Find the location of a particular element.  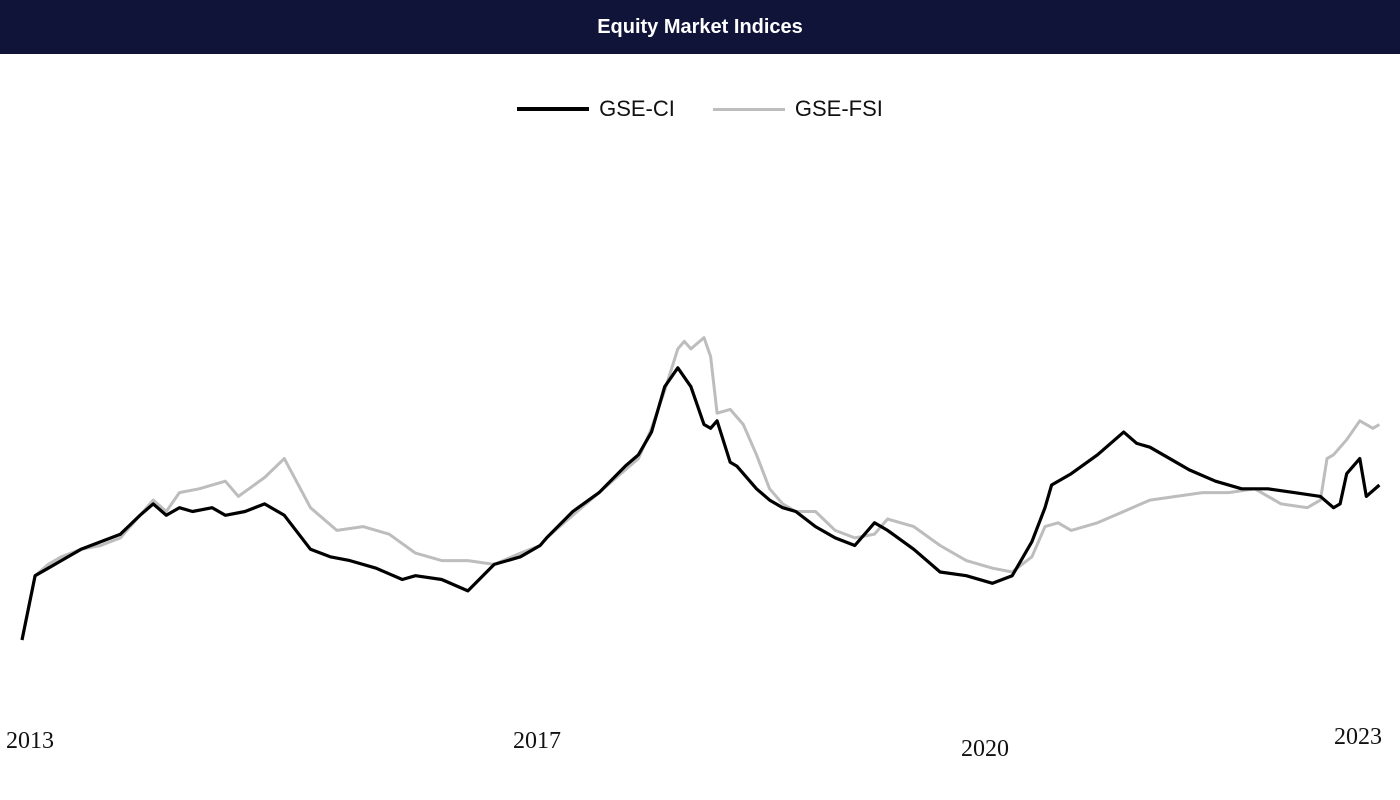

legend-item-gse-fsi: GSE-FSI is located at coordinates (797, 109).